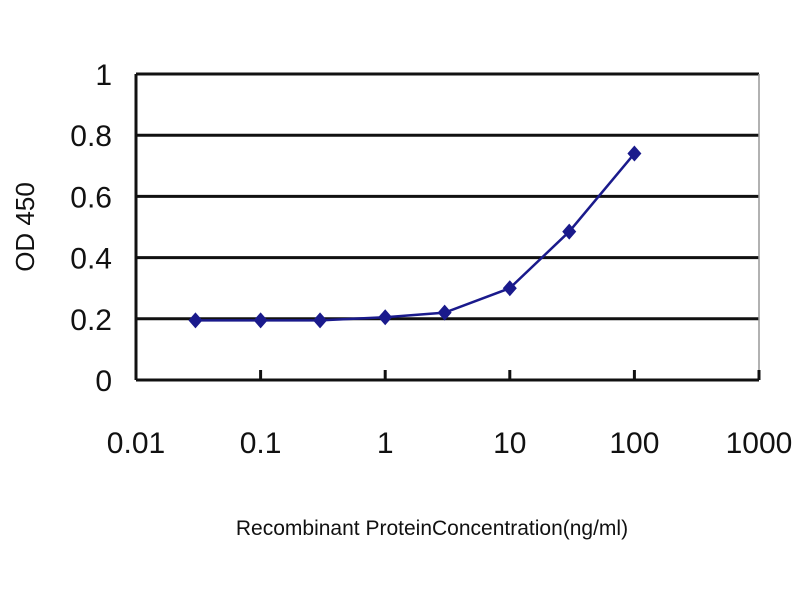  What do you see at coordinates (136, 443) in the screenshot?
I see `x-tick-label: 0.01` at bounding box center [136, 443].